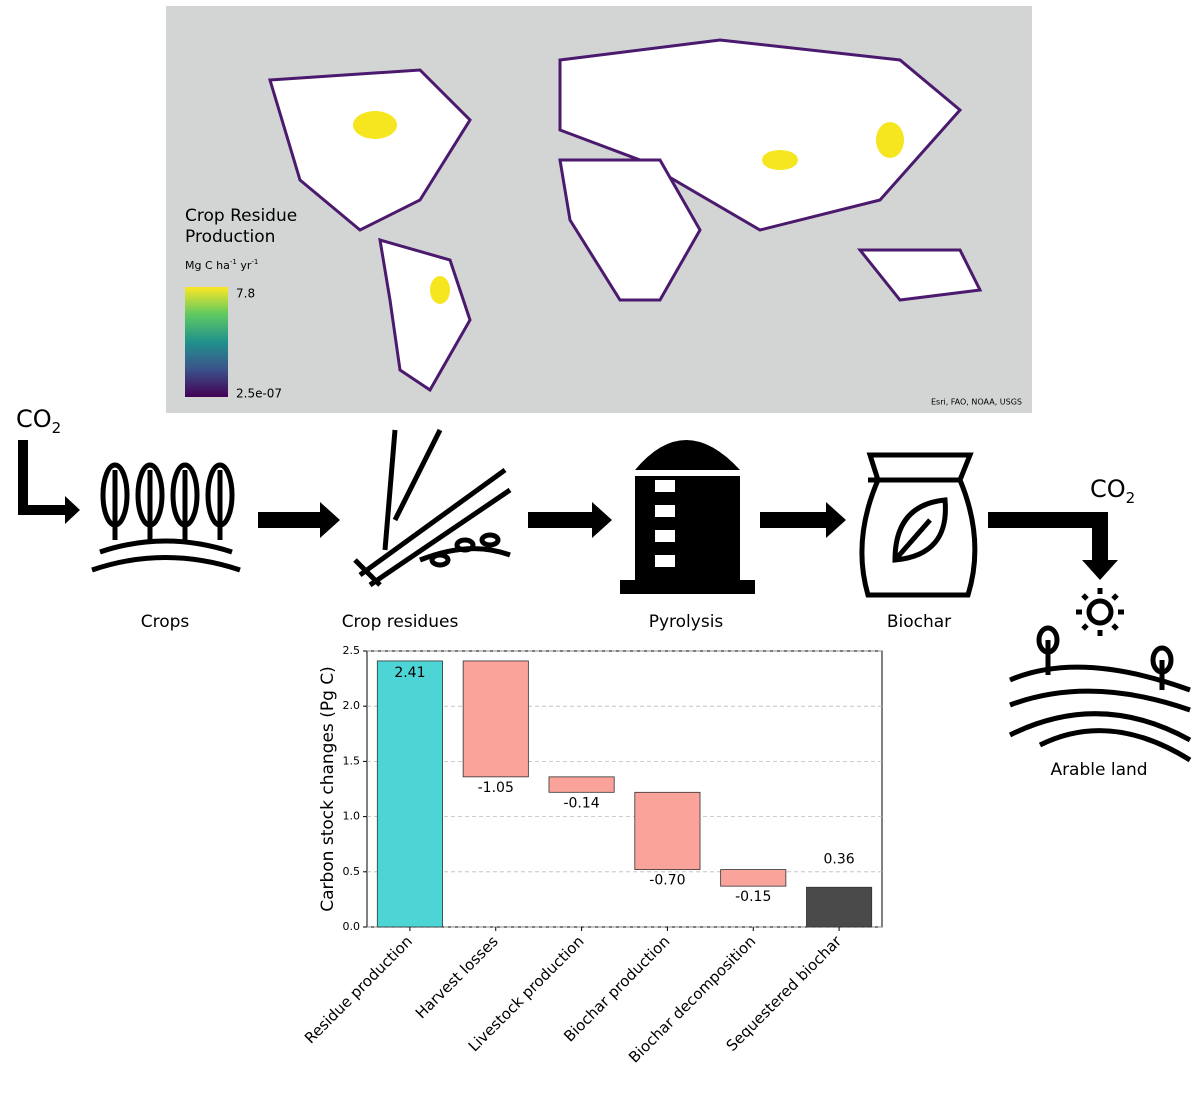 The image size is (1200, 1098). Describe the element at coordinates (244, 265) in the screenshot. I see `legend-unit-part: yr` at that location.